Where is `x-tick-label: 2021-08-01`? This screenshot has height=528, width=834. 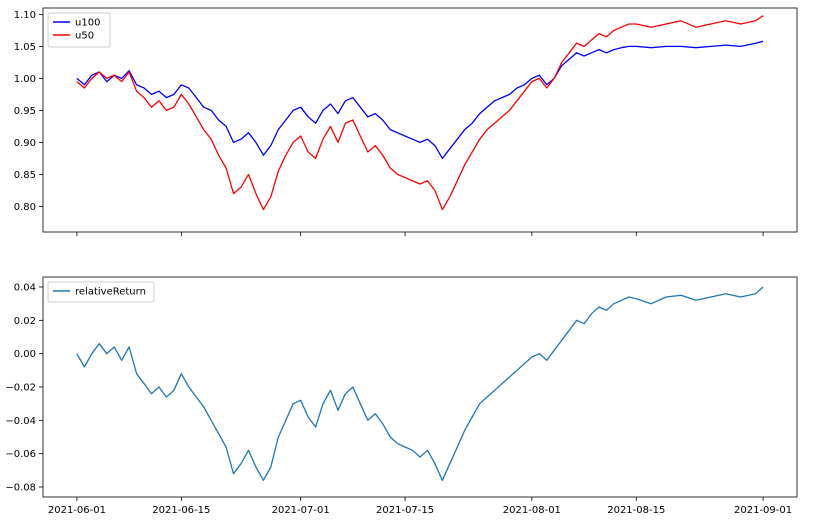 x-tick-label: 2021-08-01 is located at coordinates (532, 510).